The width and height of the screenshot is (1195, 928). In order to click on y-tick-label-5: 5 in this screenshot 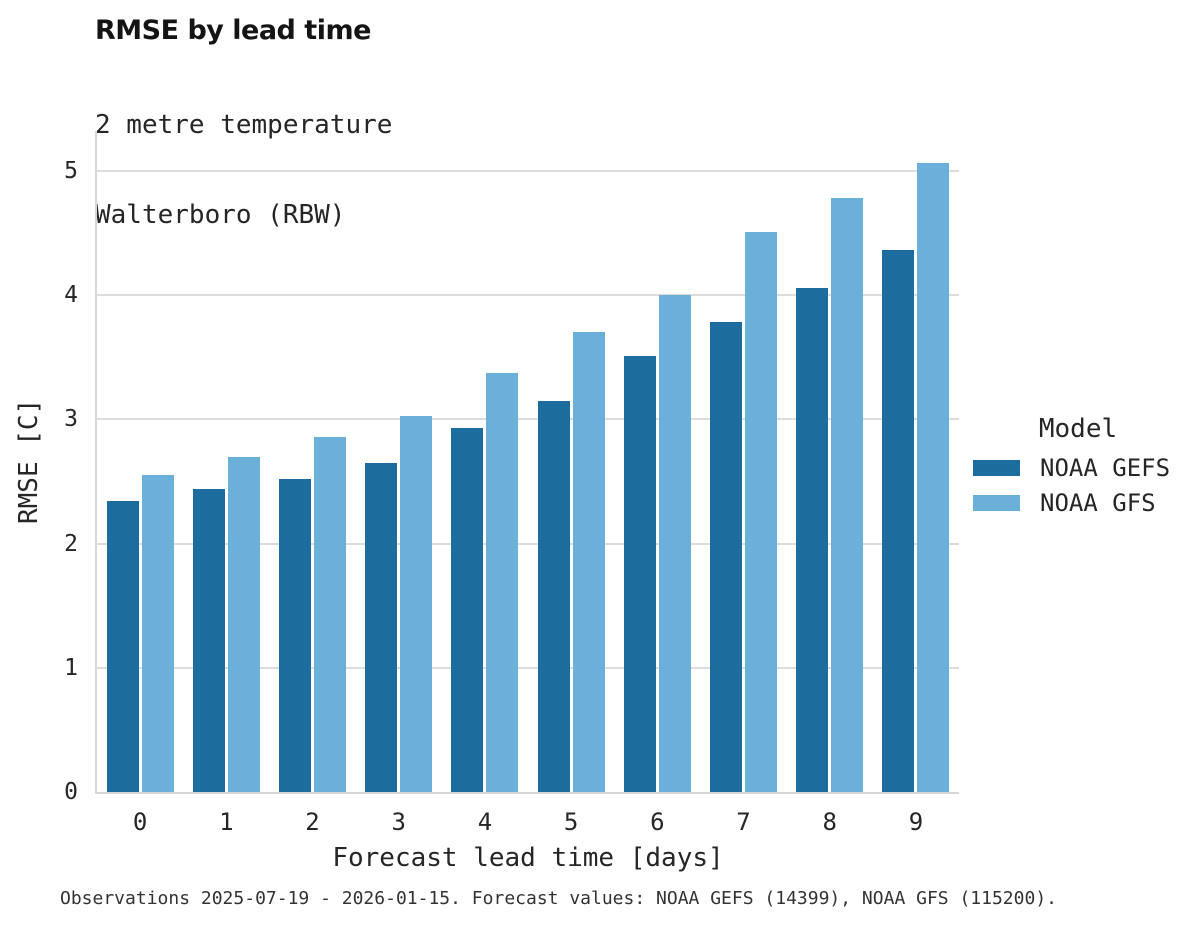, I will do `click(71, 170)`.